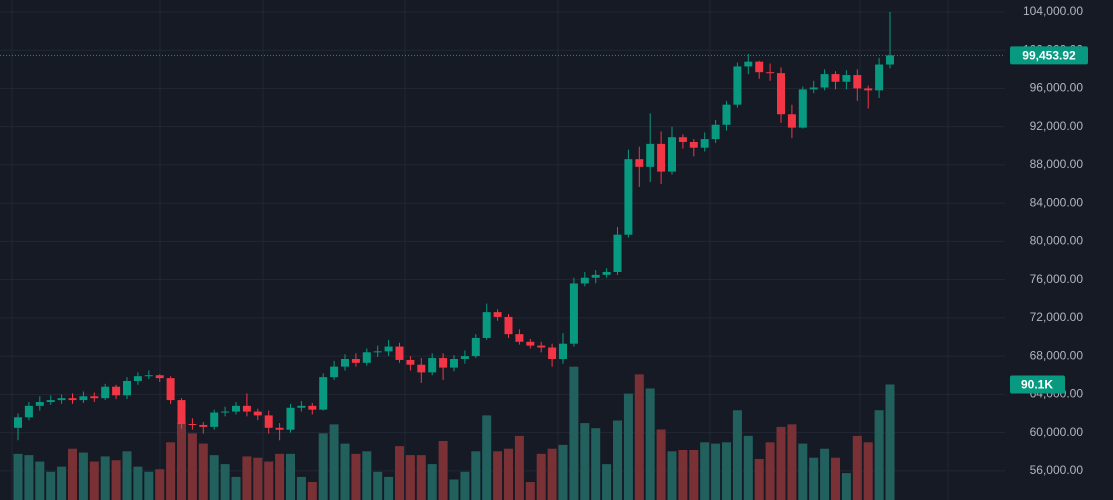 The height and width of the screenshot is (500, 1113). I want to click on last-price-tag, so click(1049, 55).